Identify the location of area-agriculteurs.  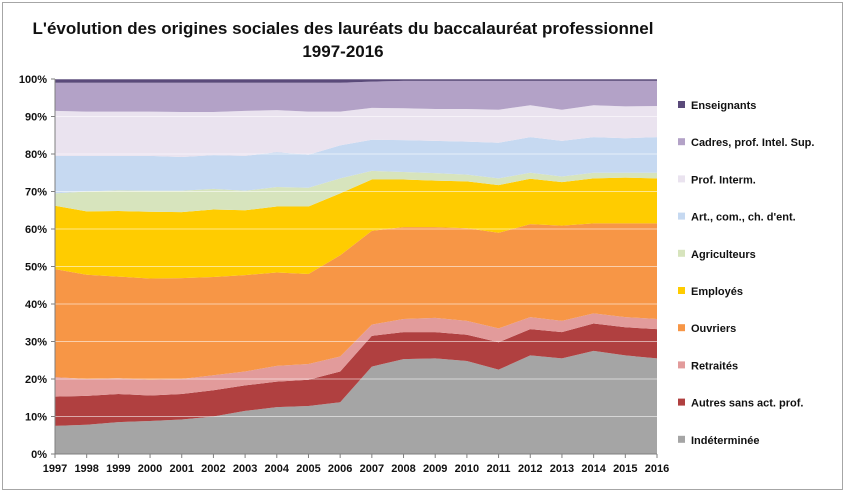
(356, 191).